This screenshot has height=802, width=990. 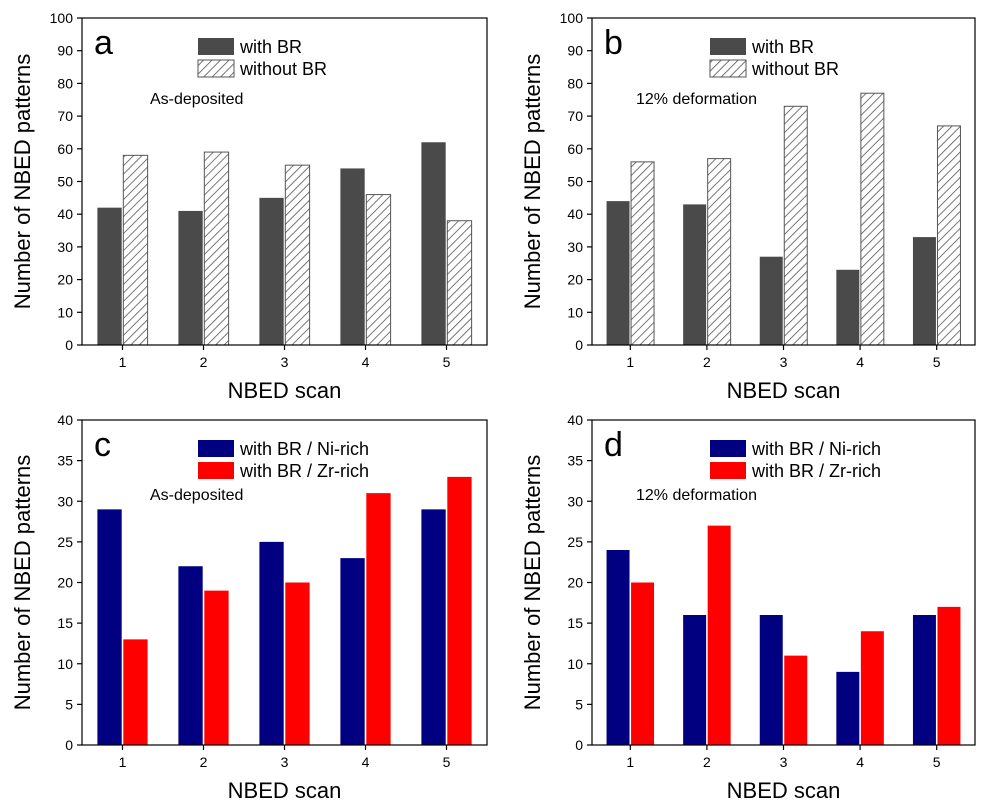 I want to click on bar-b-series2-scan1, so click(x=642, y=253).